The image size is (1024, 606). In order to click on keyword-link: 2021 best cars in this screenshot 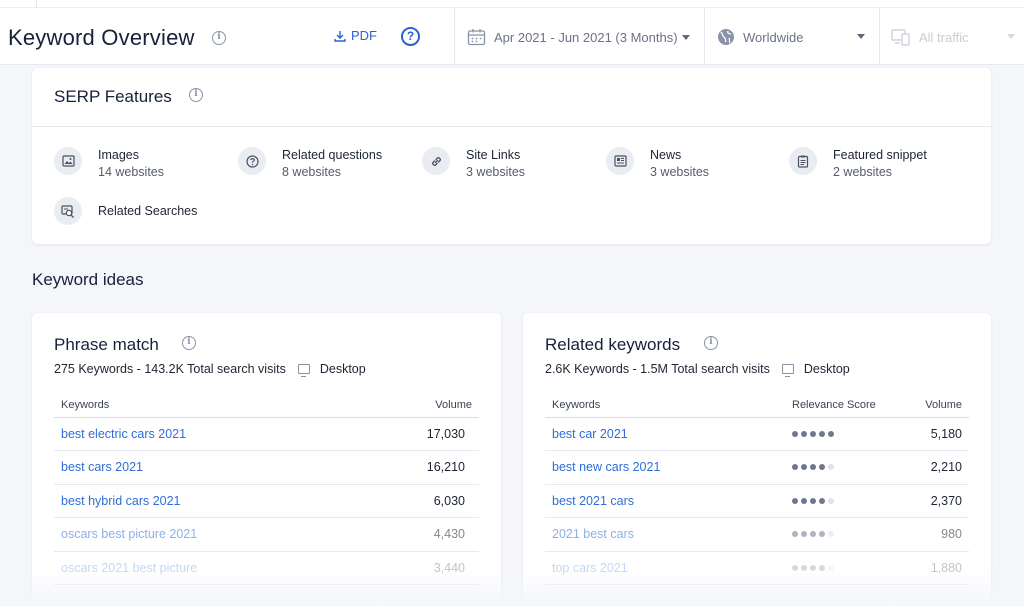, I will do `click(668, 534)`.